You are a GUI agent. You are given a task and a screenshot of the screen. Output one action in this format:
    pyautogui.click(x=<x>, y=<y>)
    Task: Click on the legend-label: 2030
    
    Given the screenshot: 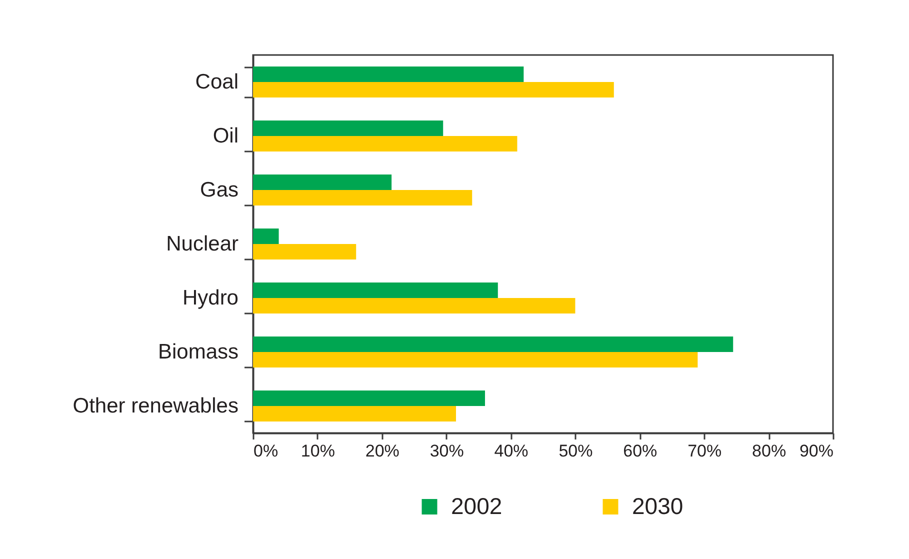 What is the action you would take?
    pyautogui.click(x=658, y=505)
    